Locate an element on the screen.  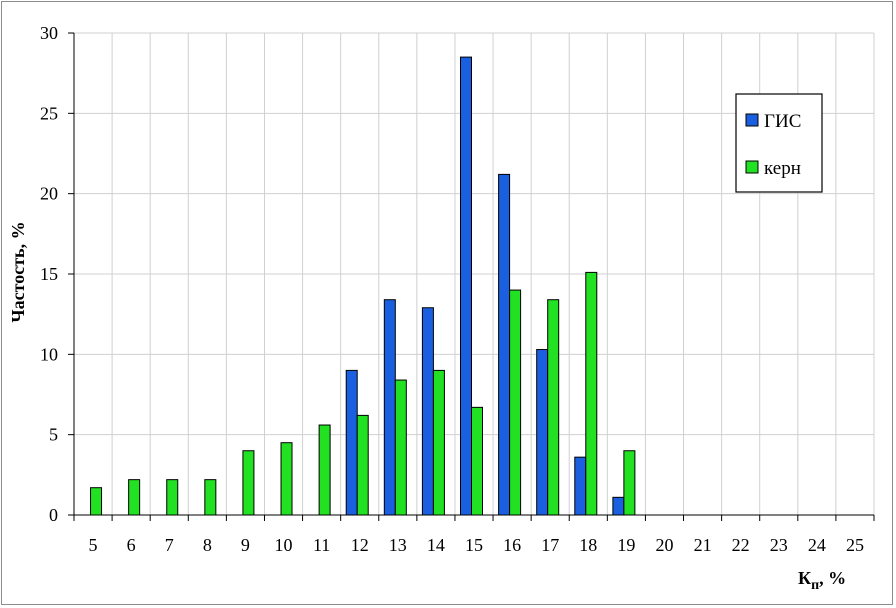
x-tick-label: 15 is located at coordinates (474, 545).